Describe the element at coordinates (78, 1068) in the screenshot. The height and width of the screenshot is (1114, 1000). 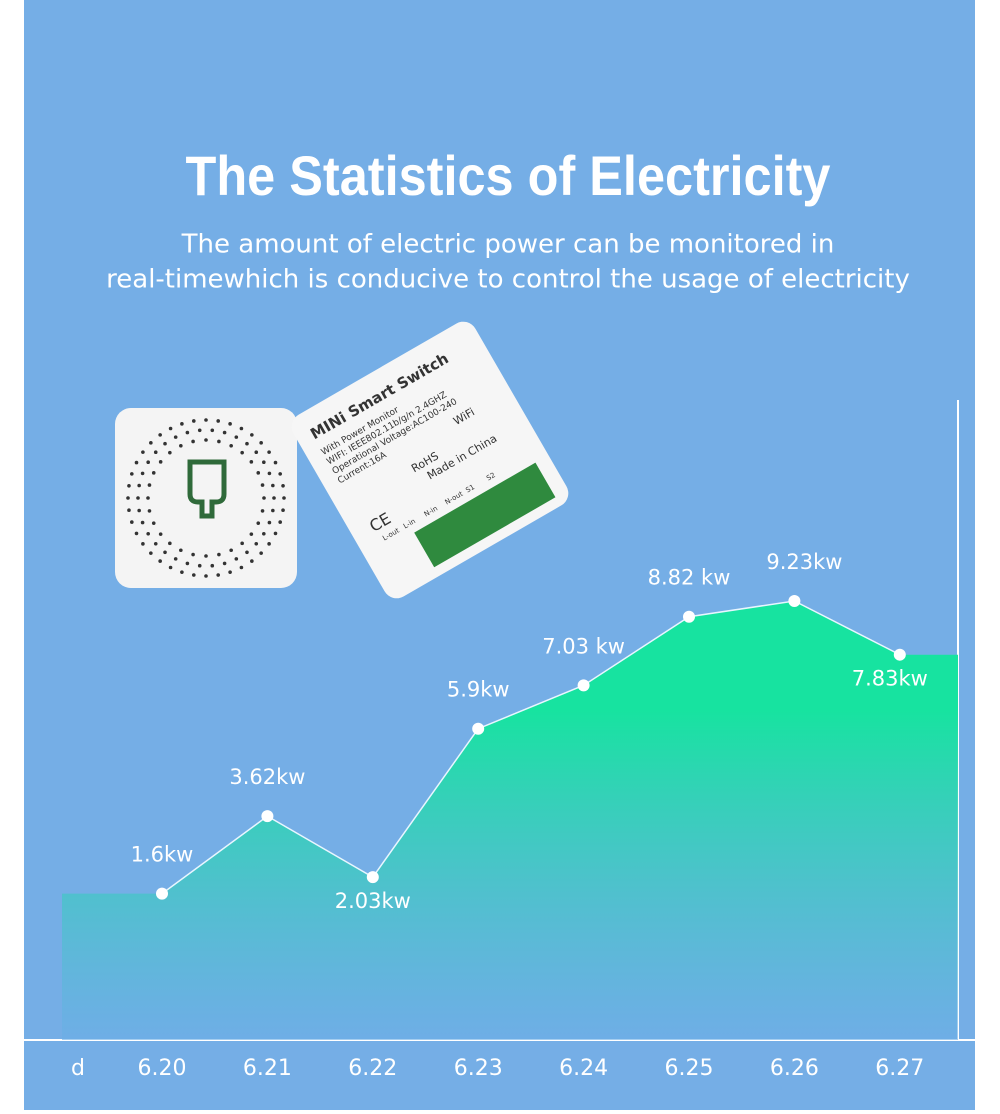
I see `x-axis-label: d` at that location.